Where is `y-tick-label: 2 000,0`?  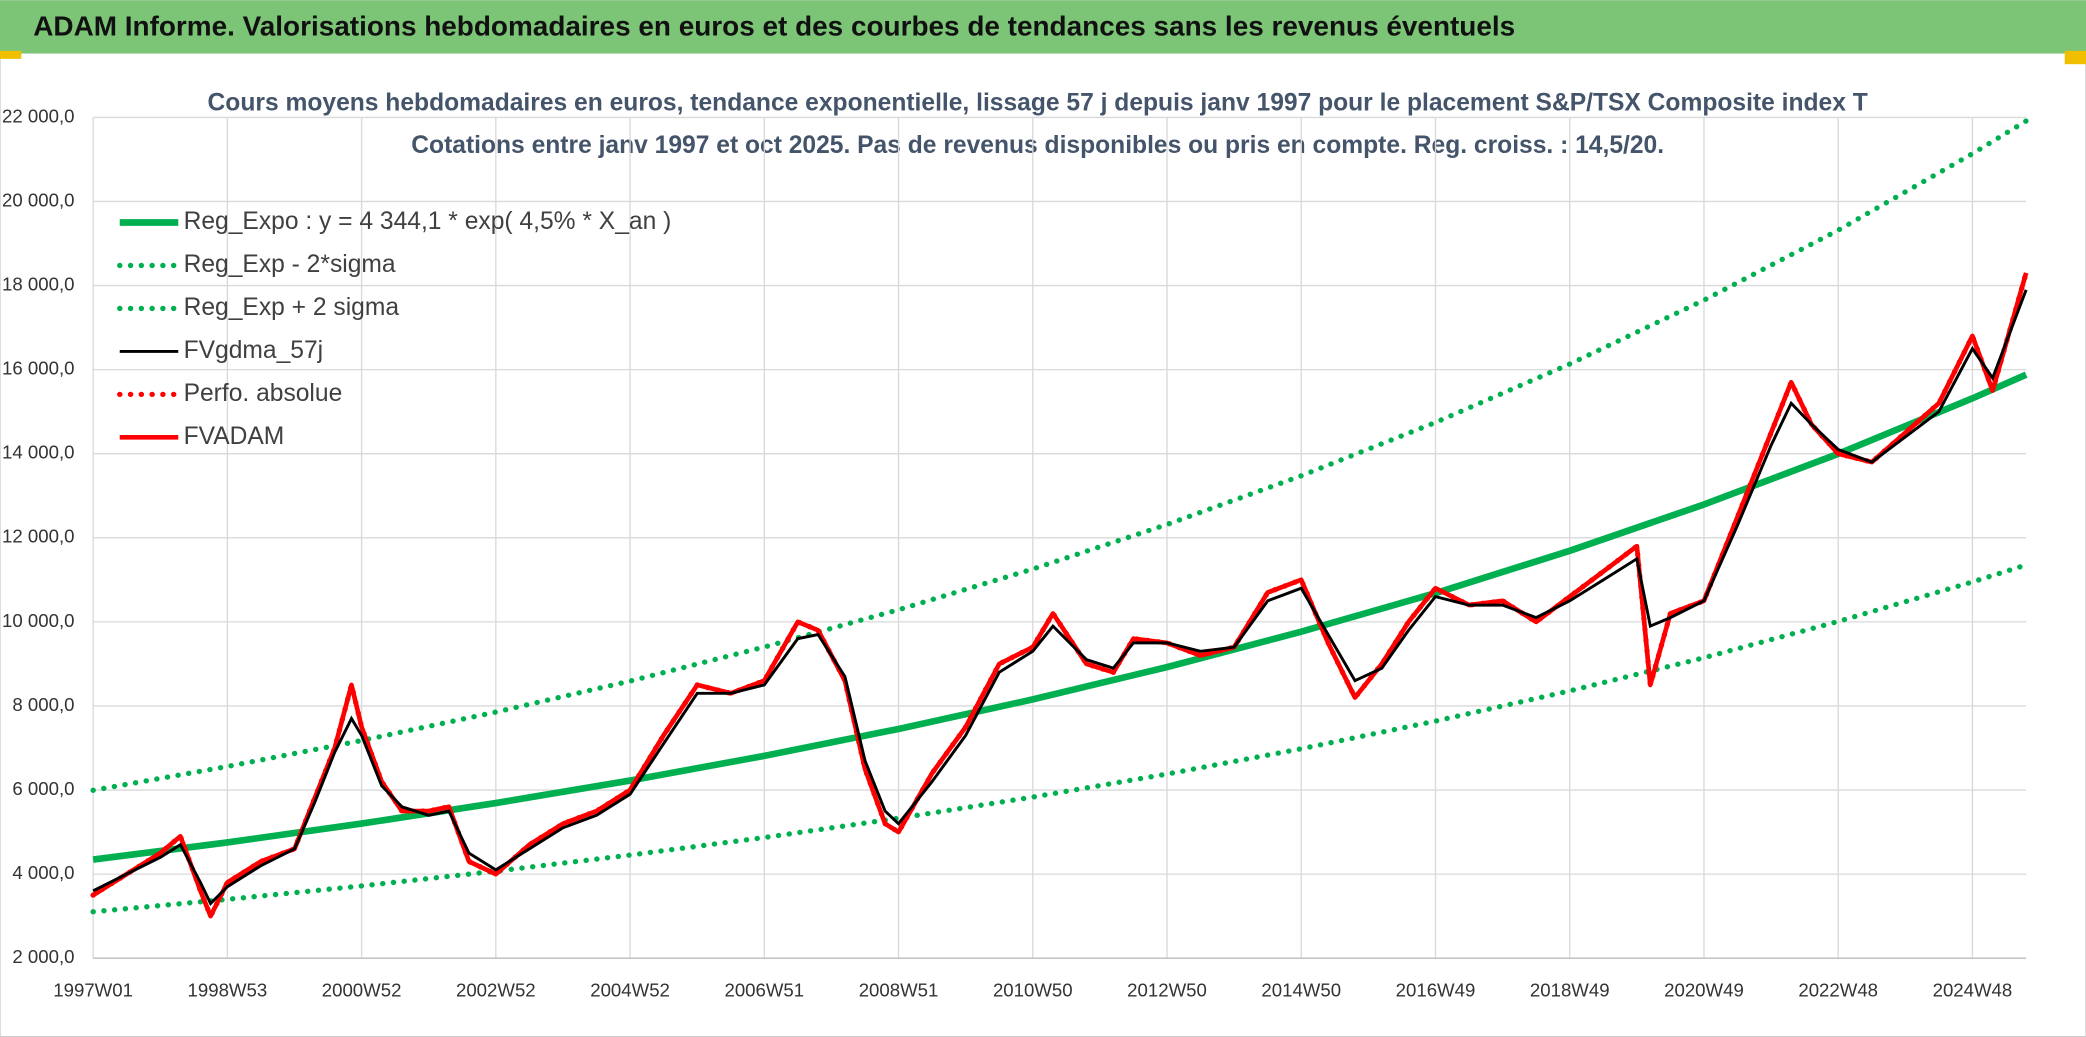 y-tick-label: 2 000,0 is located at coordinates (43, 956).